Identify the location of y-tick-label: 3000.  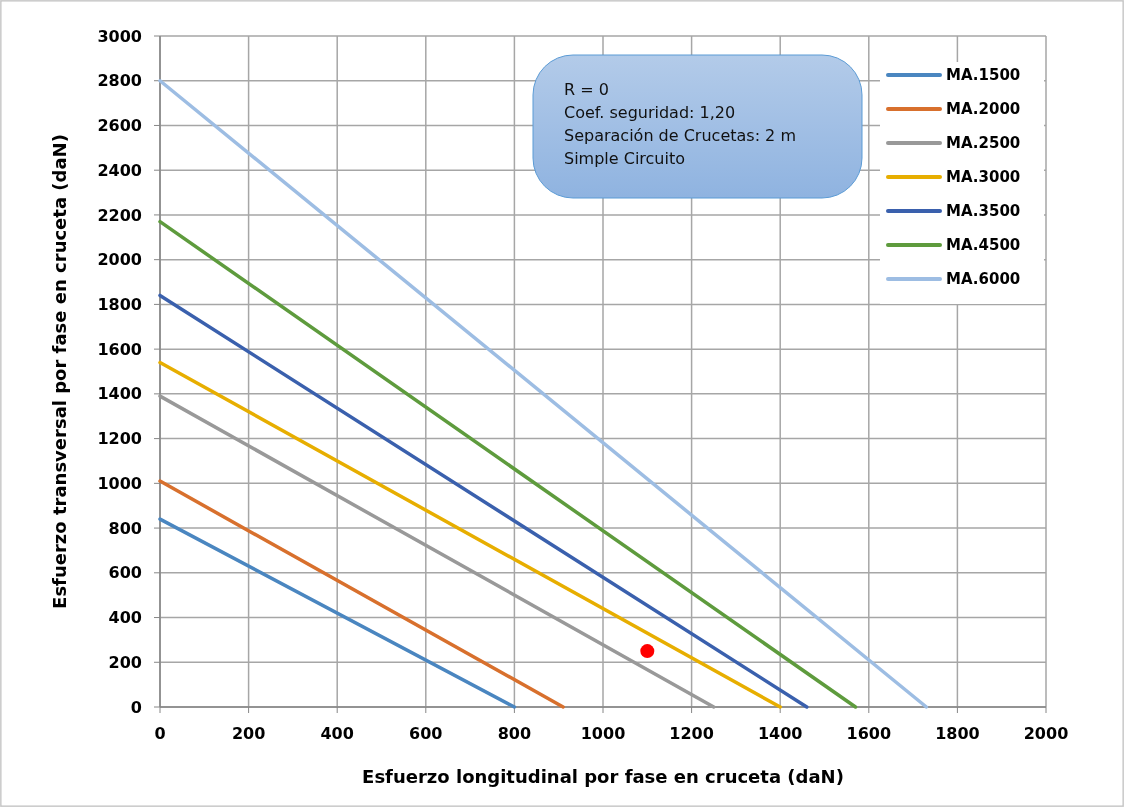
(119, 36).